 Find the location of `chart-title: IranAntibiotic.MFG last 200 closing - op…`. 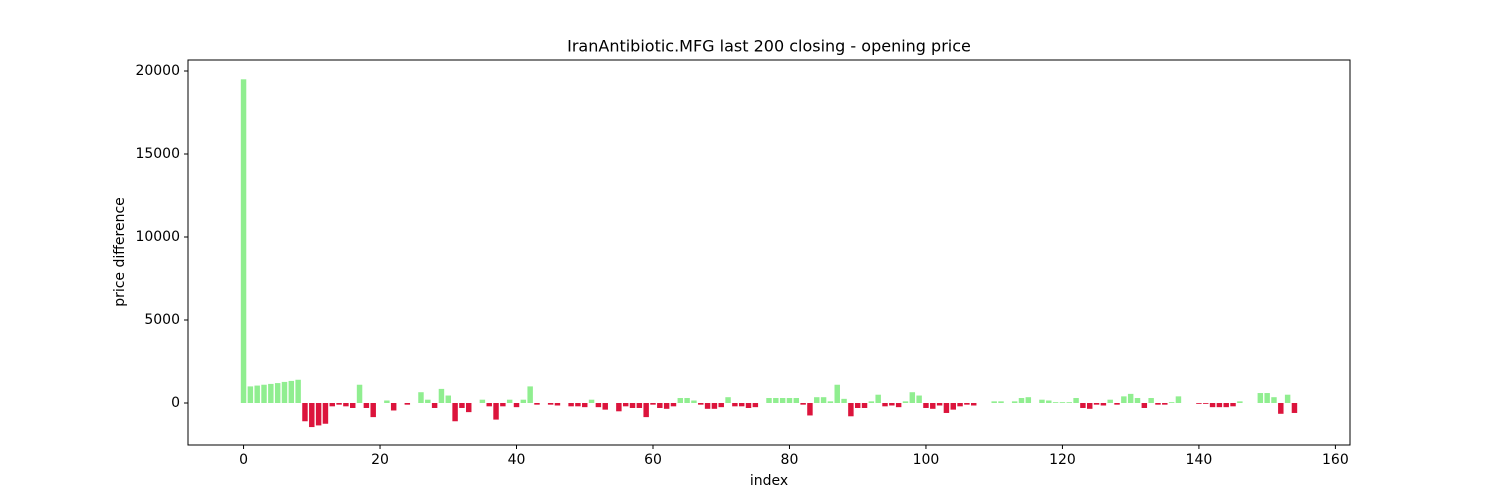

chart-title: IranAntibiotic.MFG last 200 closing - op… is located at coordinates (769, 46).